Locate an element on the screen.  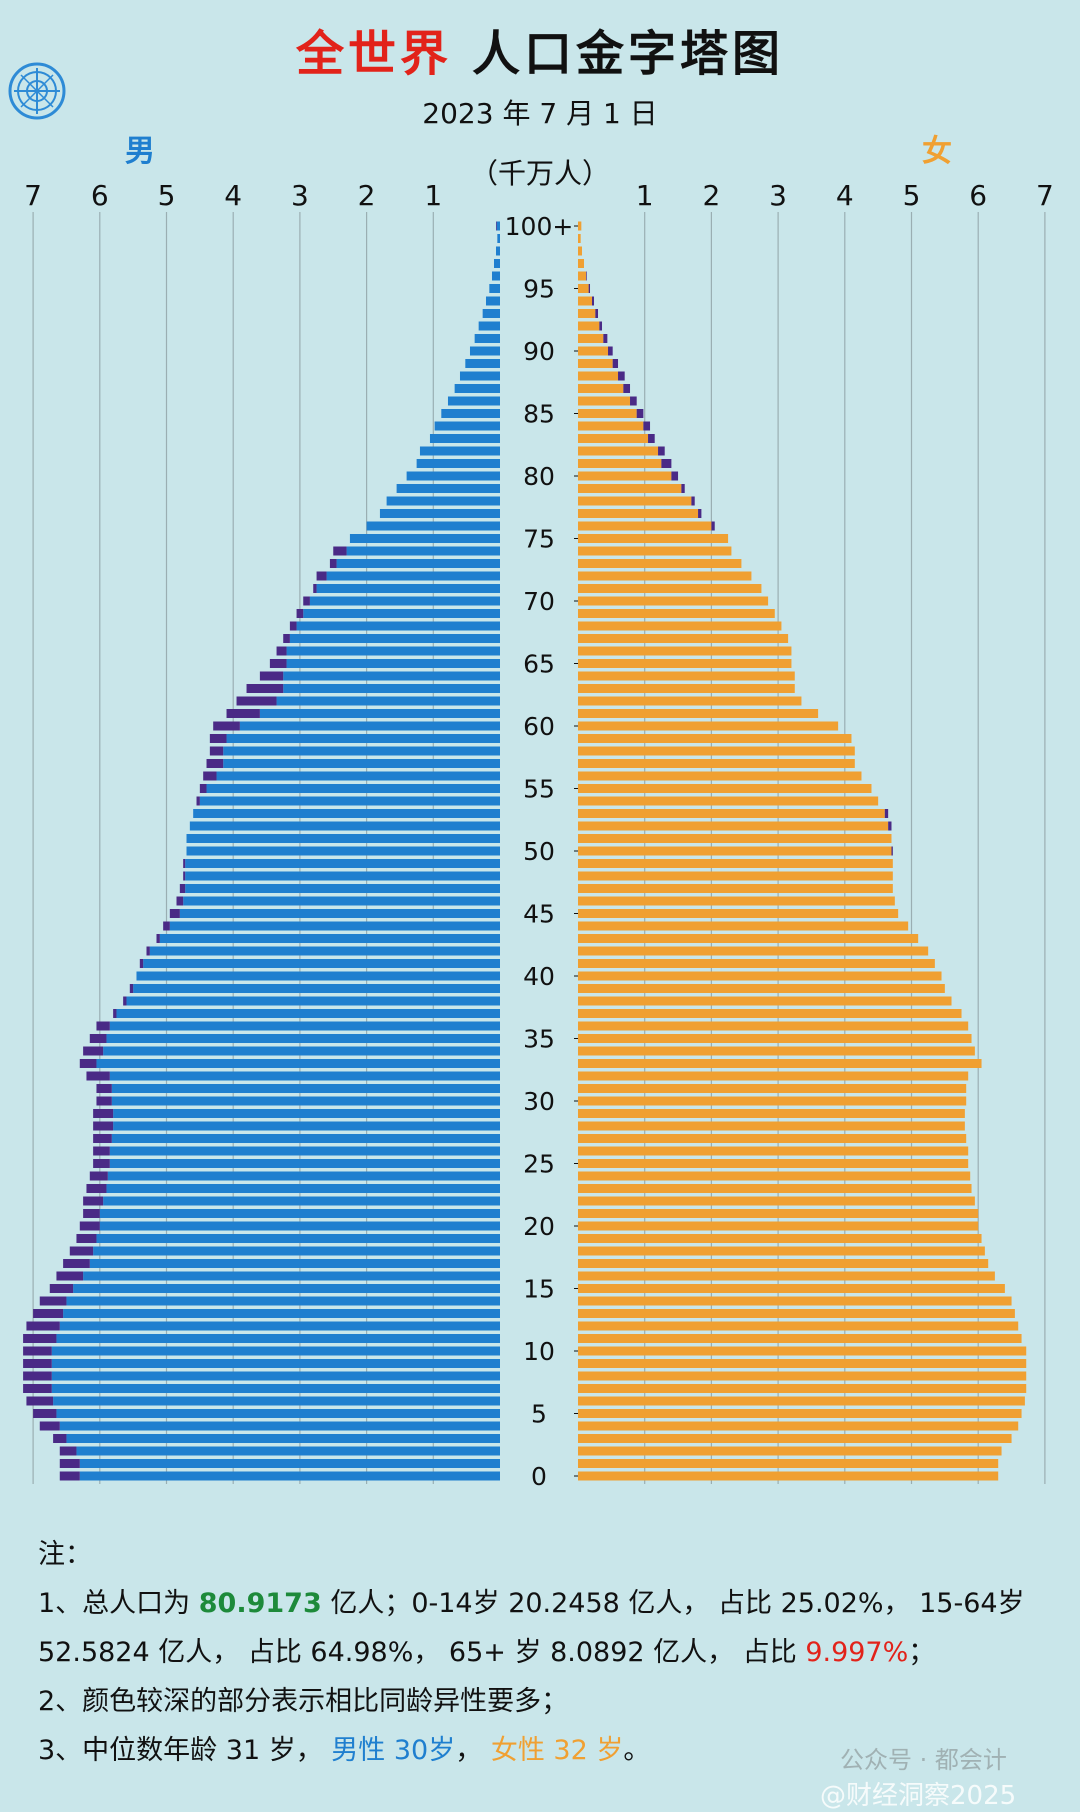
male-median-age: 男性 30岁 is located at coordinates (393, 1750).